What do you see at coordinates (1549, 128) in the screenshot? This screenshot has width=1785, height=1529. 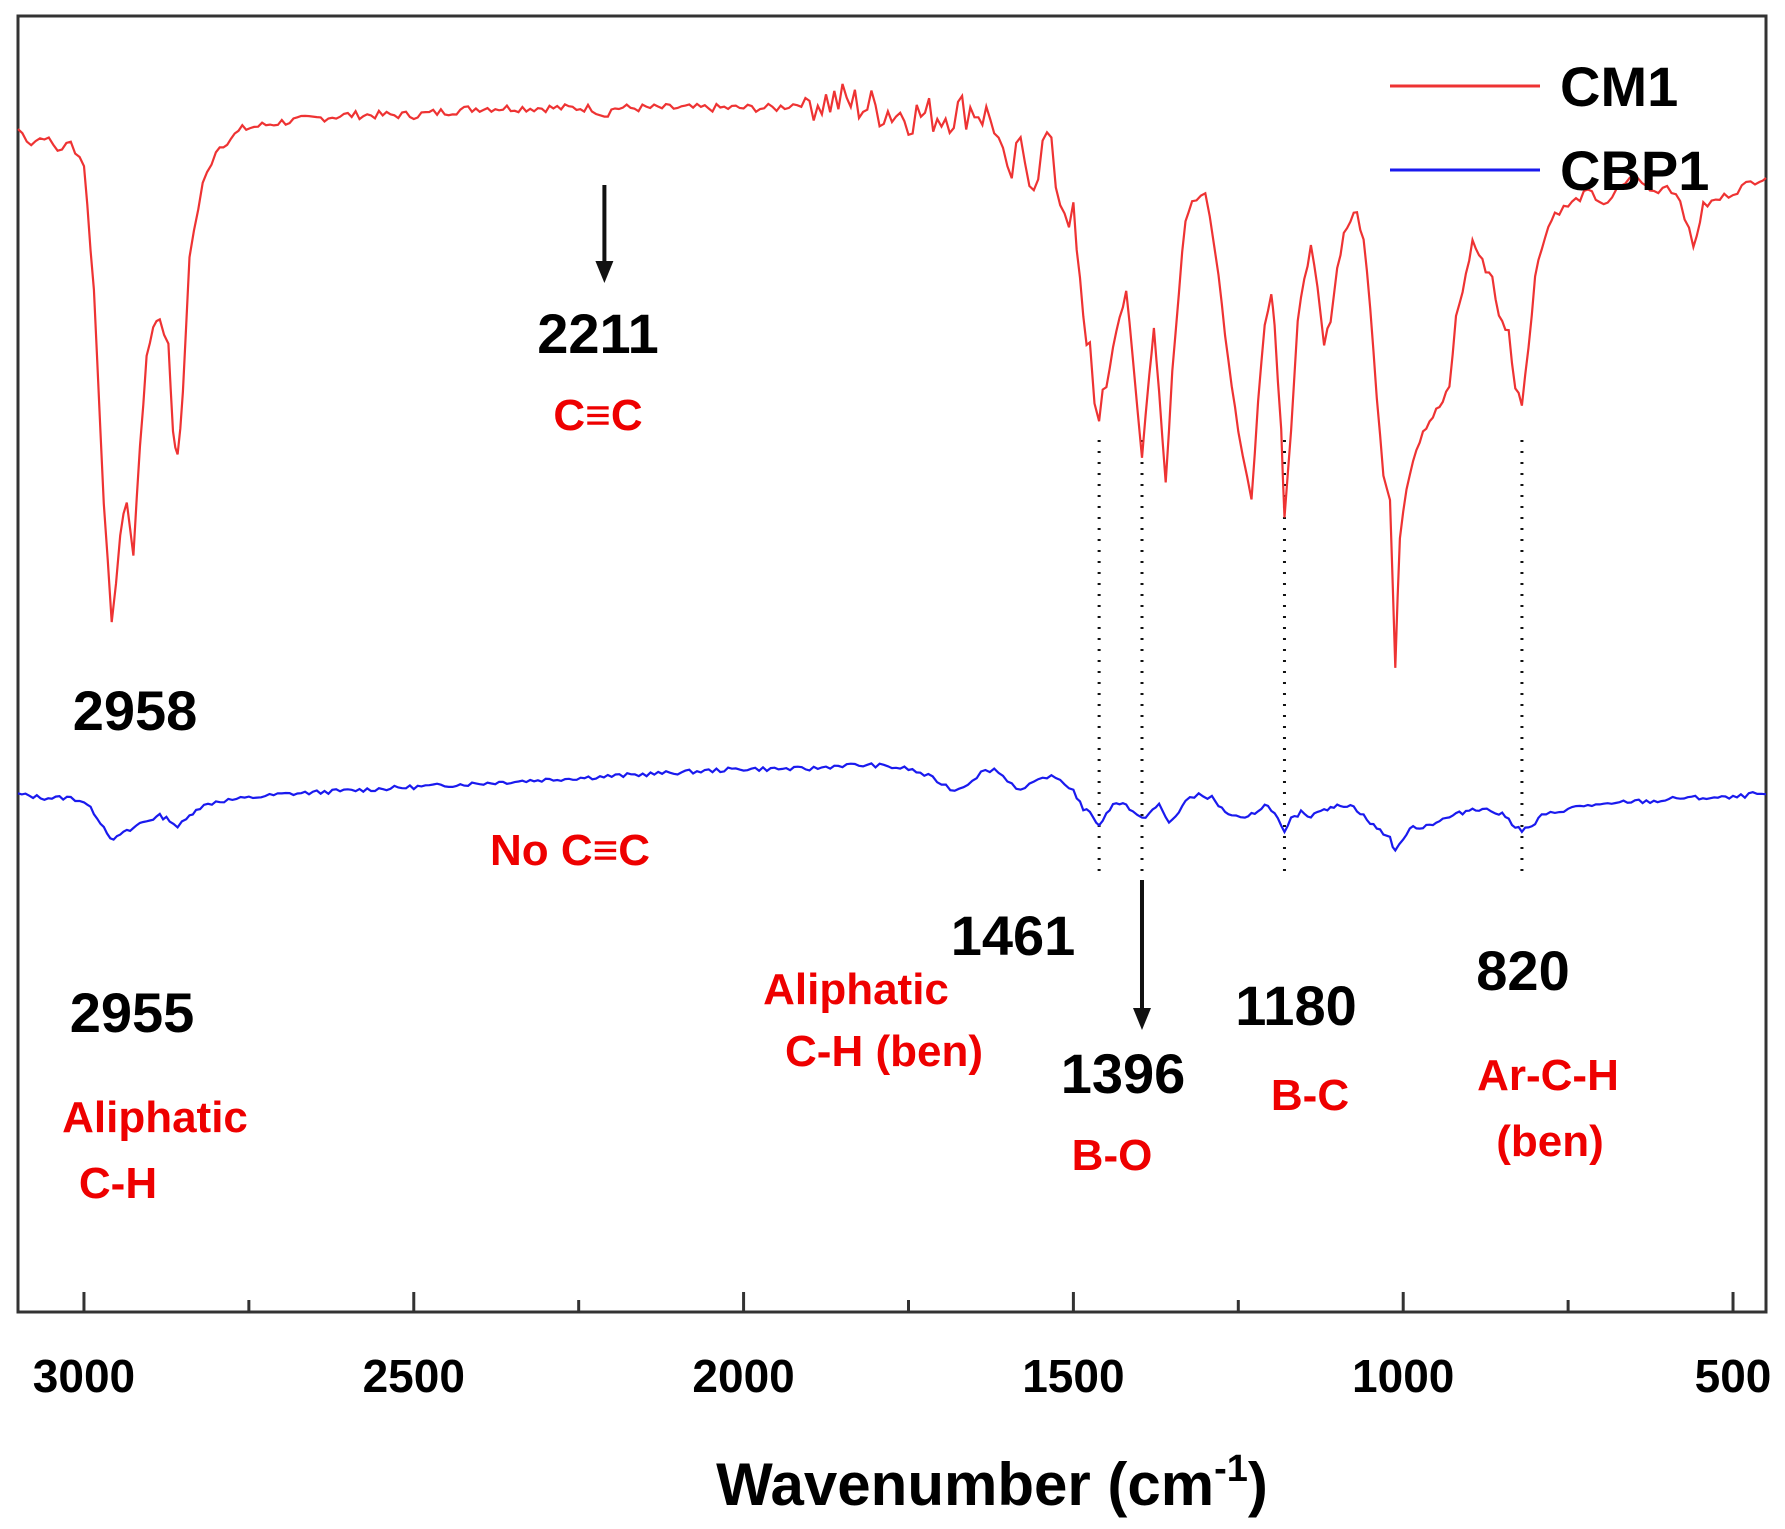 I see `legend: CM1 CBP1` at bounding box center [1549, 128].